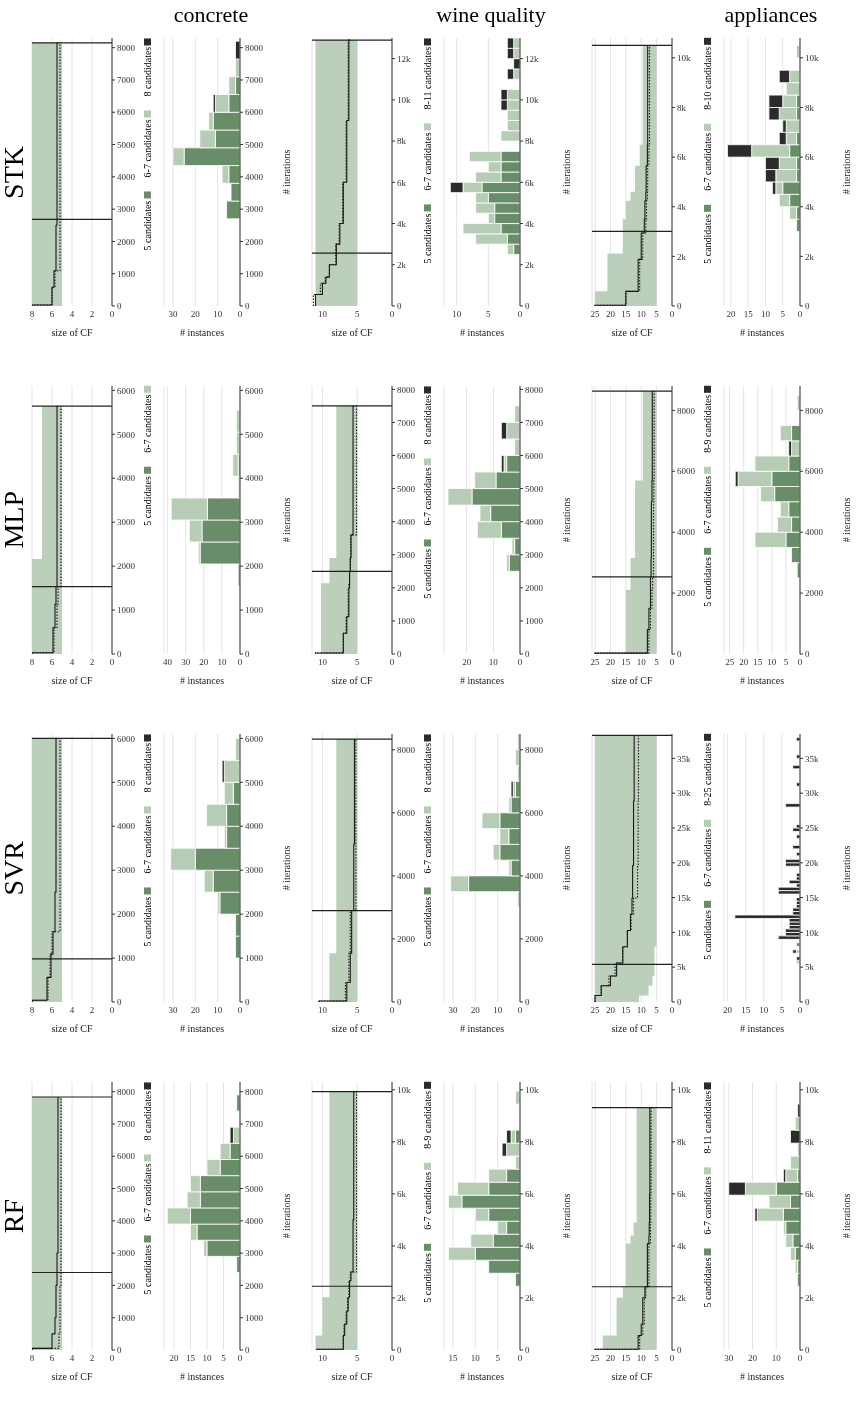  What do you see at coordinates (126, 1124) in the screenshot?
I see `y-tick-label: 7000` at bounding box center [126, 1124].